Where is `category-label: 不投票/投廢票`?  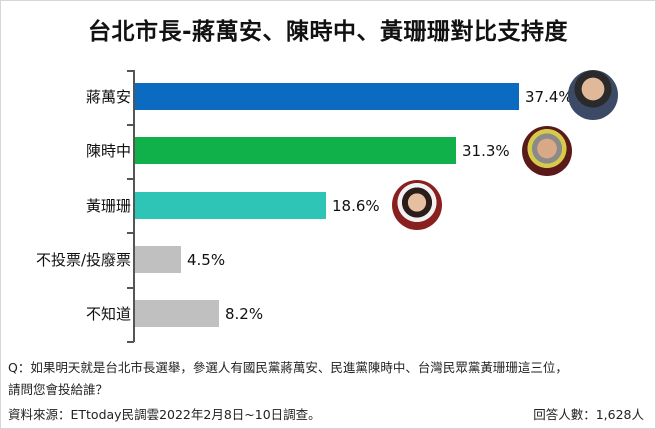
category-label: 不投票/投廢票 is located at coordinates (83, 260).